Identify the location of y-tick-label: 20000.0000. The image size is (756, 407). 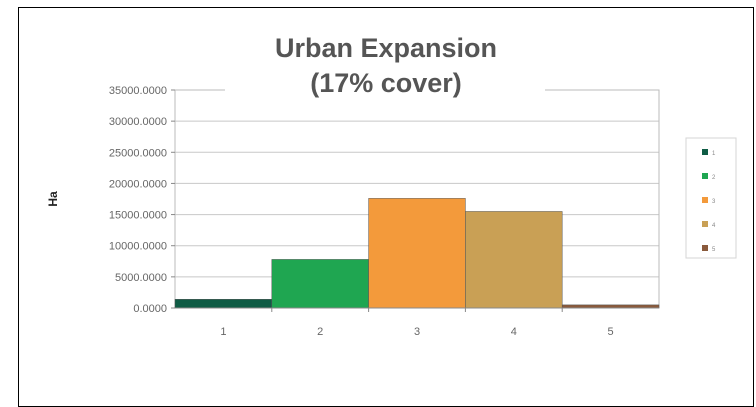
(138, 184).